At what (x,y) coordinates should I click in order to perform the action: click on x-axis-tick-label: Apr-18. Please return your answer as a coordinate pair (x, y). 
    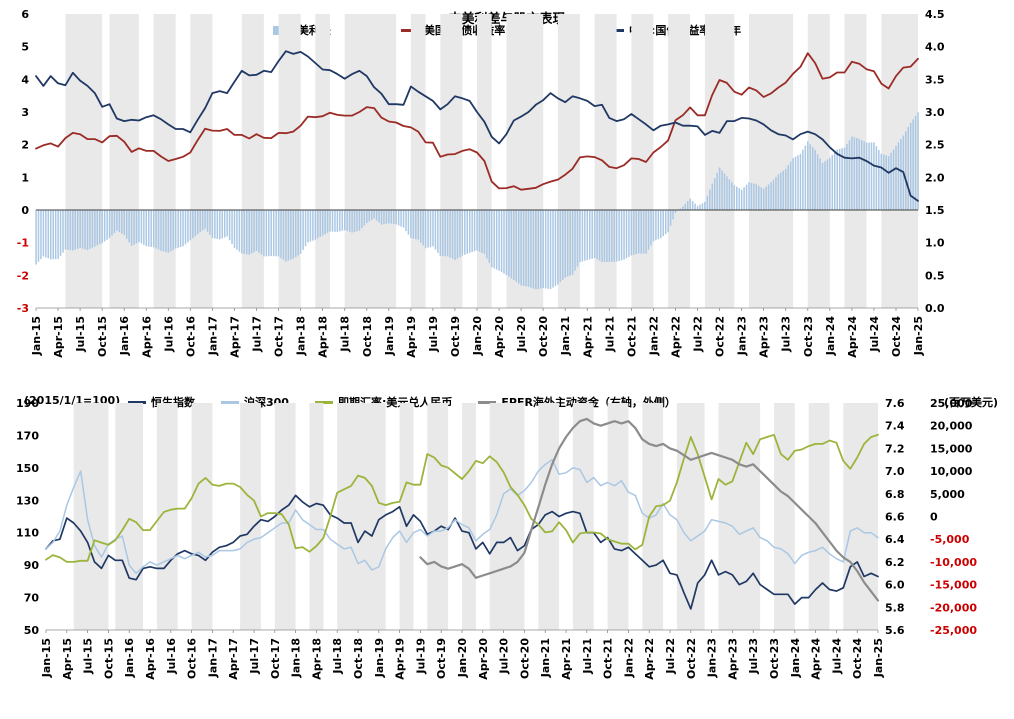
    Looking at the image, I should click on (316, 659).